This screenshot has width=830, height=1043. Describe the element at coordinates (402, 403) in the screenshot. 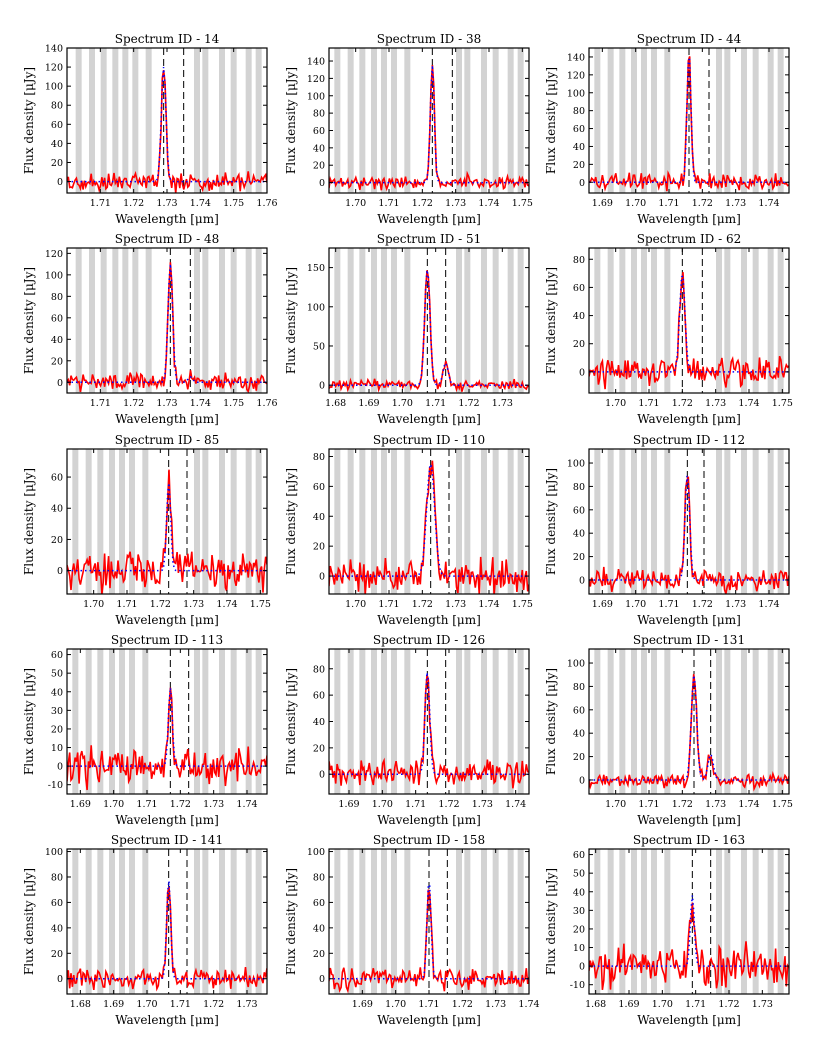

I see `x-tick-label: 1.70` at that location.